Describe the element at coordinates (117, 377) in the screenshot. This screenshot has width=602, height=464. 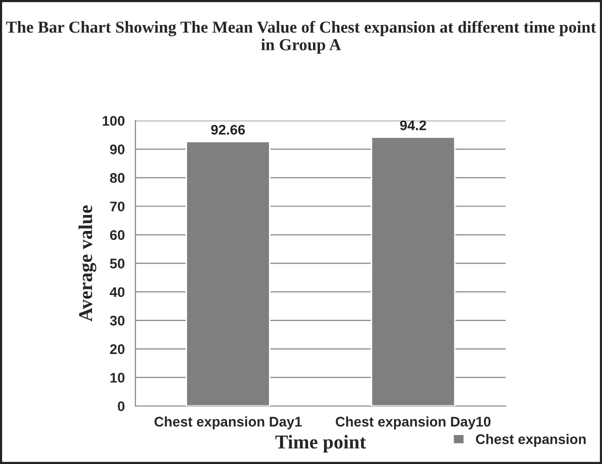
I see `y-tick-label: 10` at that location.